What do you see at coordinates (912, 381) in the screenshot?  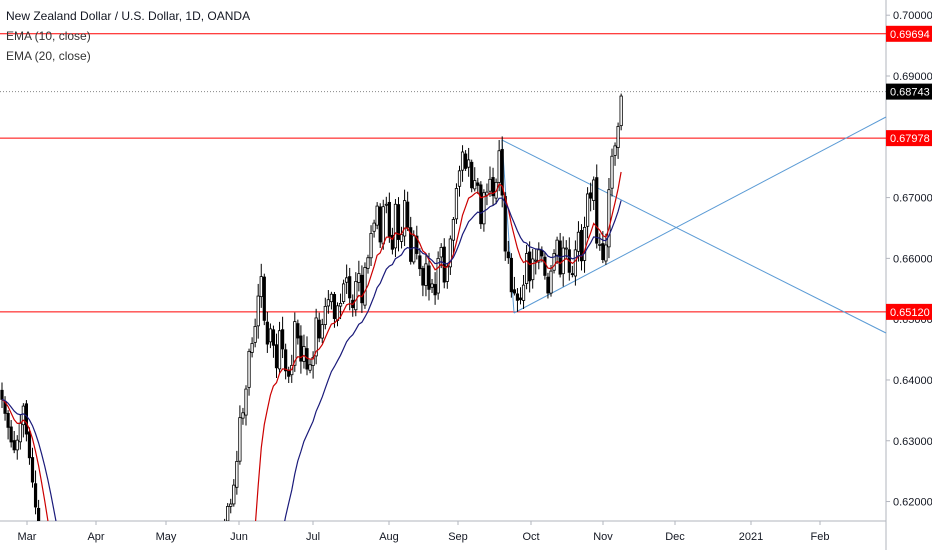 I see `price-tick-label: 0.64000` at bounding box center [912, 381].